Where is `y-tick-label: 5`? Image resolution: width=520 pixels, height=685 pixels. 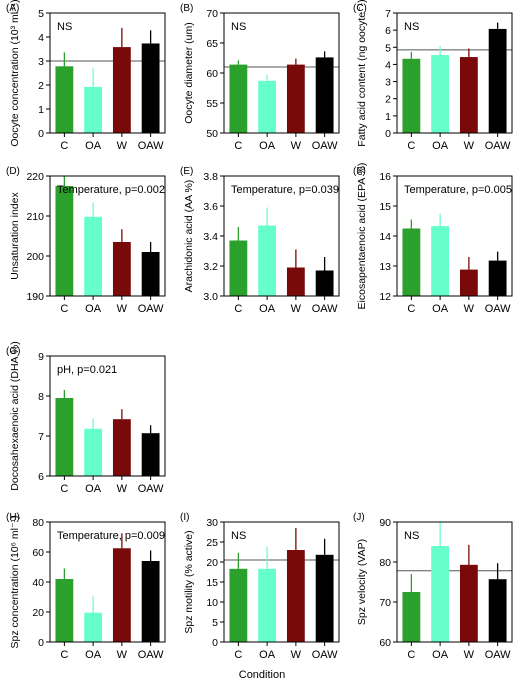
y-tick-label: 5 is located at coordinates (41, 14).